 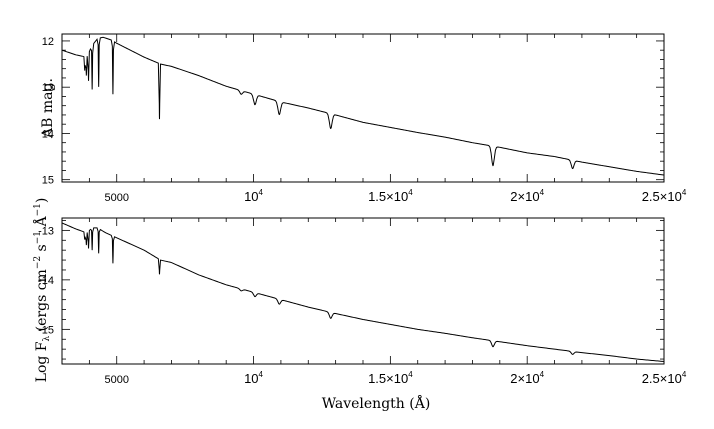 I want to click on top-x-tick-label-base: 2×10, so click(x=524, y=196).